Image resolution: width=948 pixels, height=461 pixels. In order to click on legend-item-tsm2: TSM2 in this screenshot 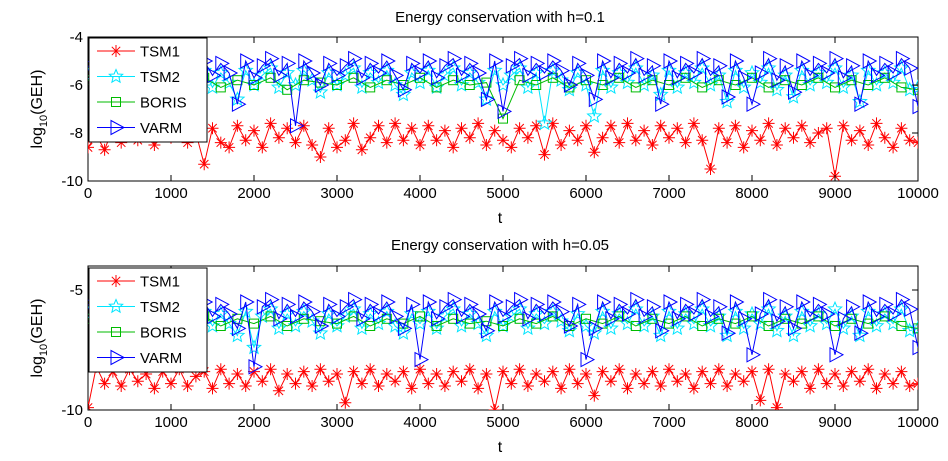, I will do `click(138, 307)`.